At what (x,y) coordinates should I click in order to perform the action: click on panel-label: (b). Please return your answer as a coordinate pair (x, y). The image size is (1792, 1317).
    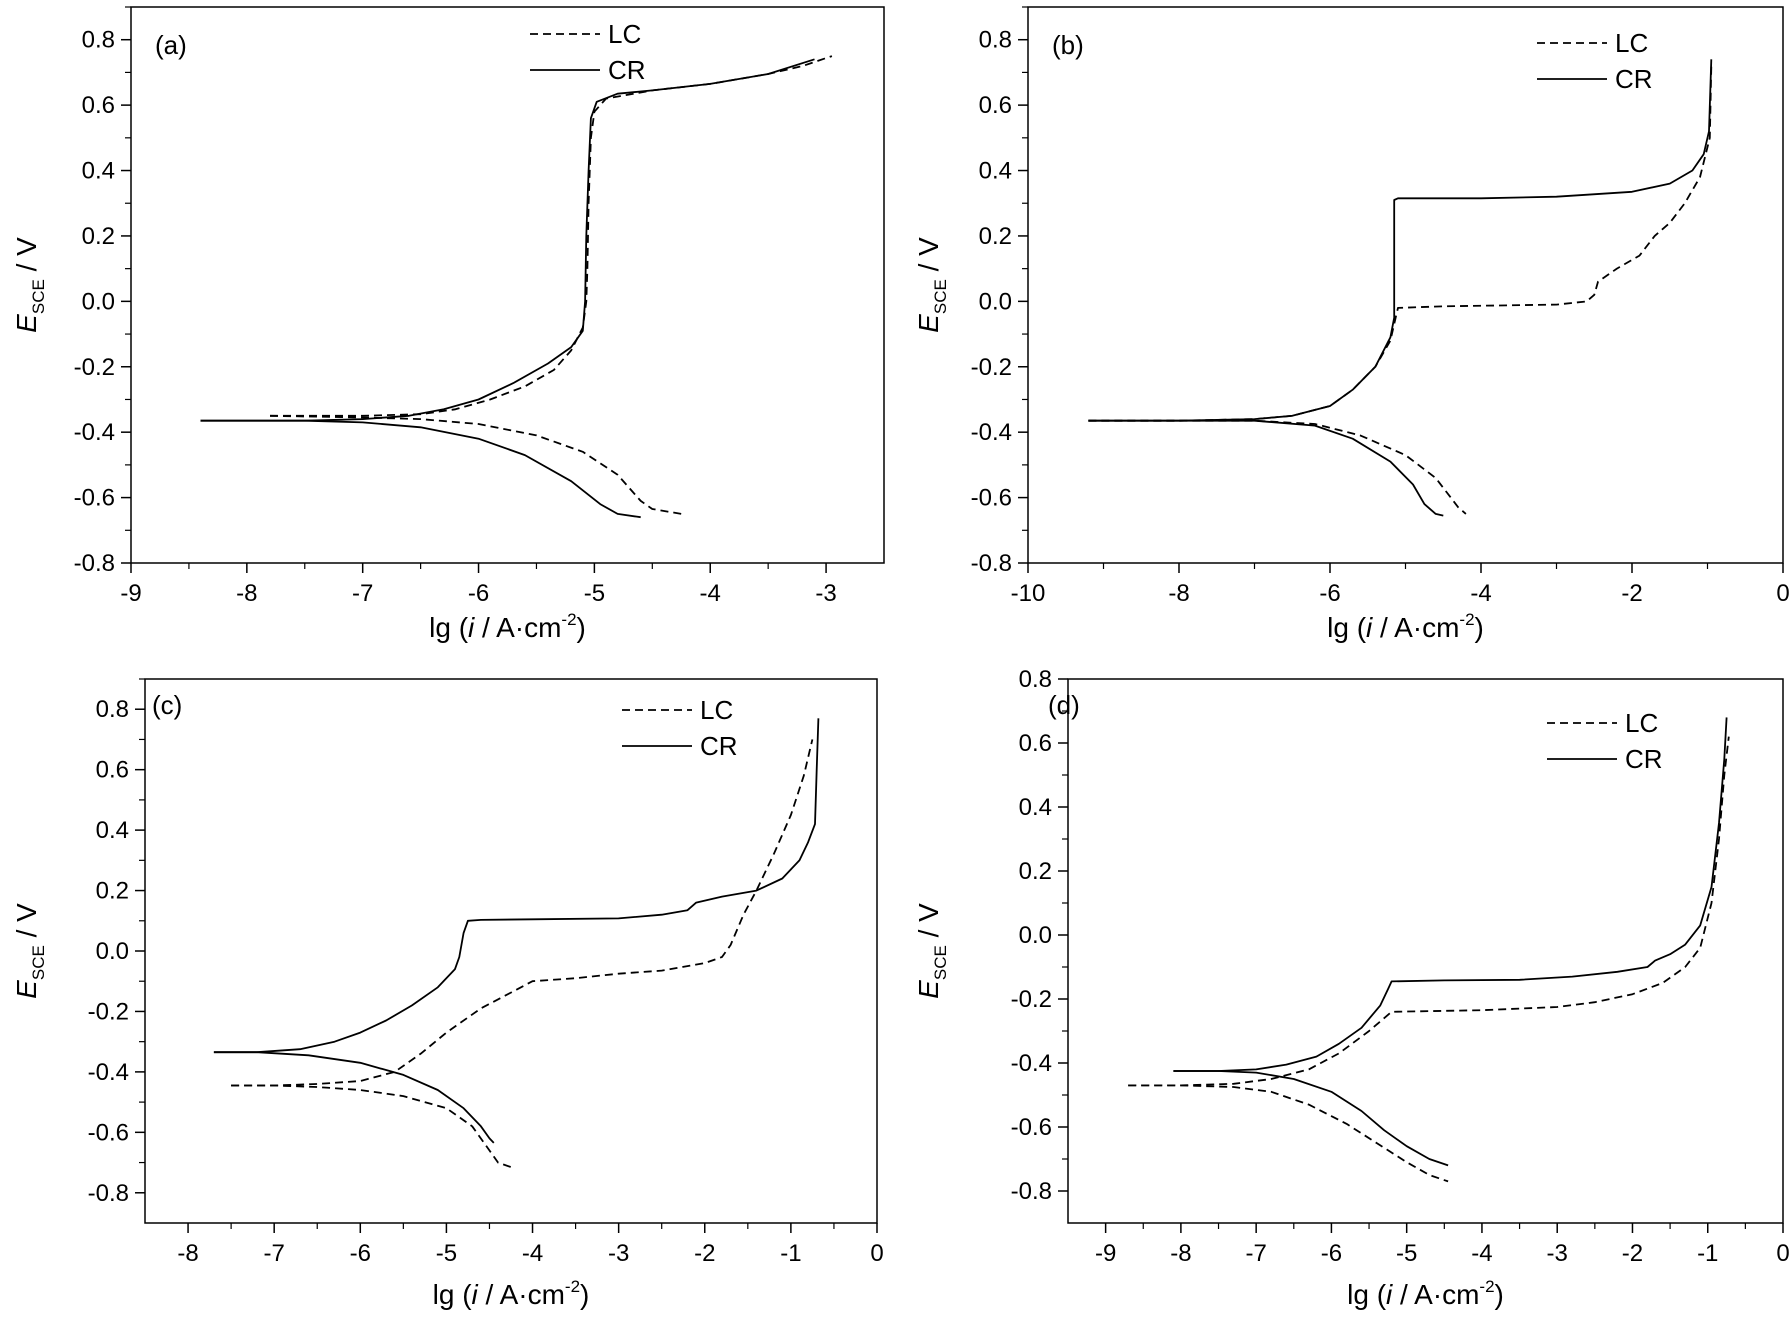
    Looking at the image, I should click on (1068, 45).